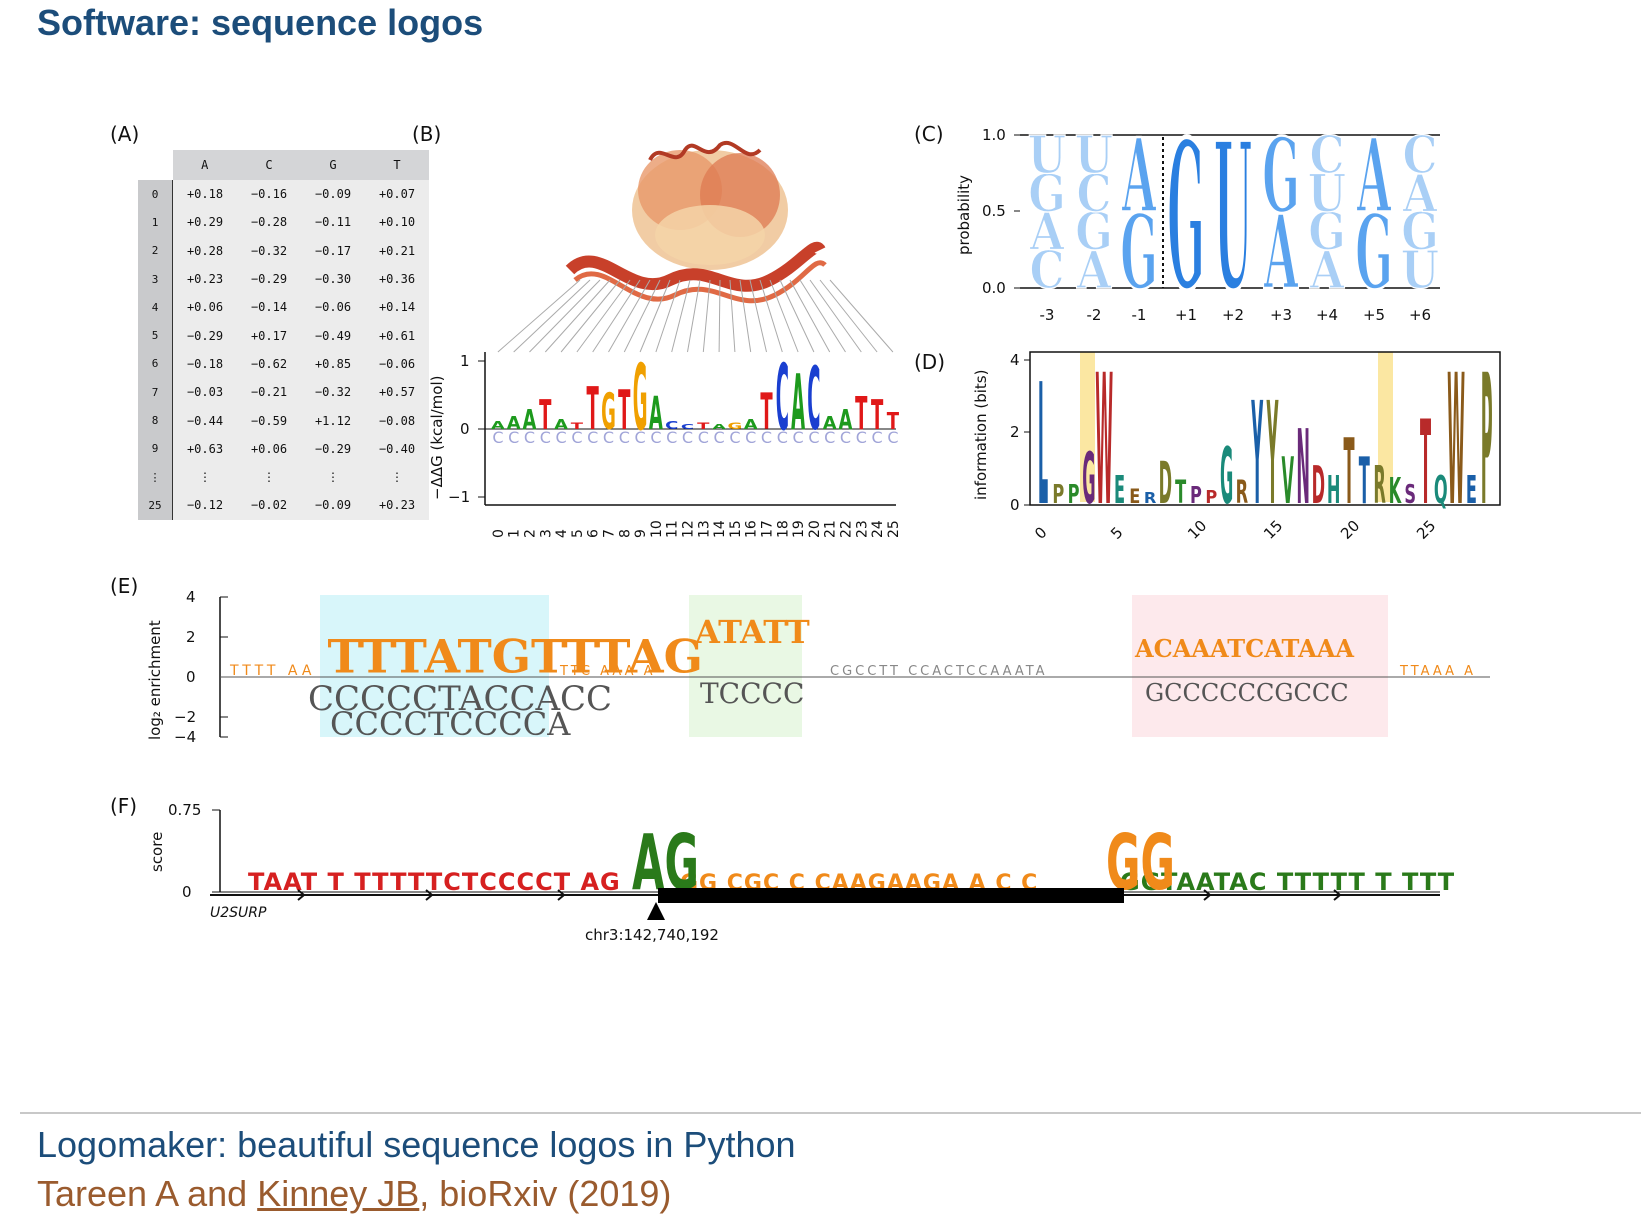  Describe the element at coordinates (460, 699) in the screenshot. I see `e-region1-bottom: CCCCCTACCACC` at that location.